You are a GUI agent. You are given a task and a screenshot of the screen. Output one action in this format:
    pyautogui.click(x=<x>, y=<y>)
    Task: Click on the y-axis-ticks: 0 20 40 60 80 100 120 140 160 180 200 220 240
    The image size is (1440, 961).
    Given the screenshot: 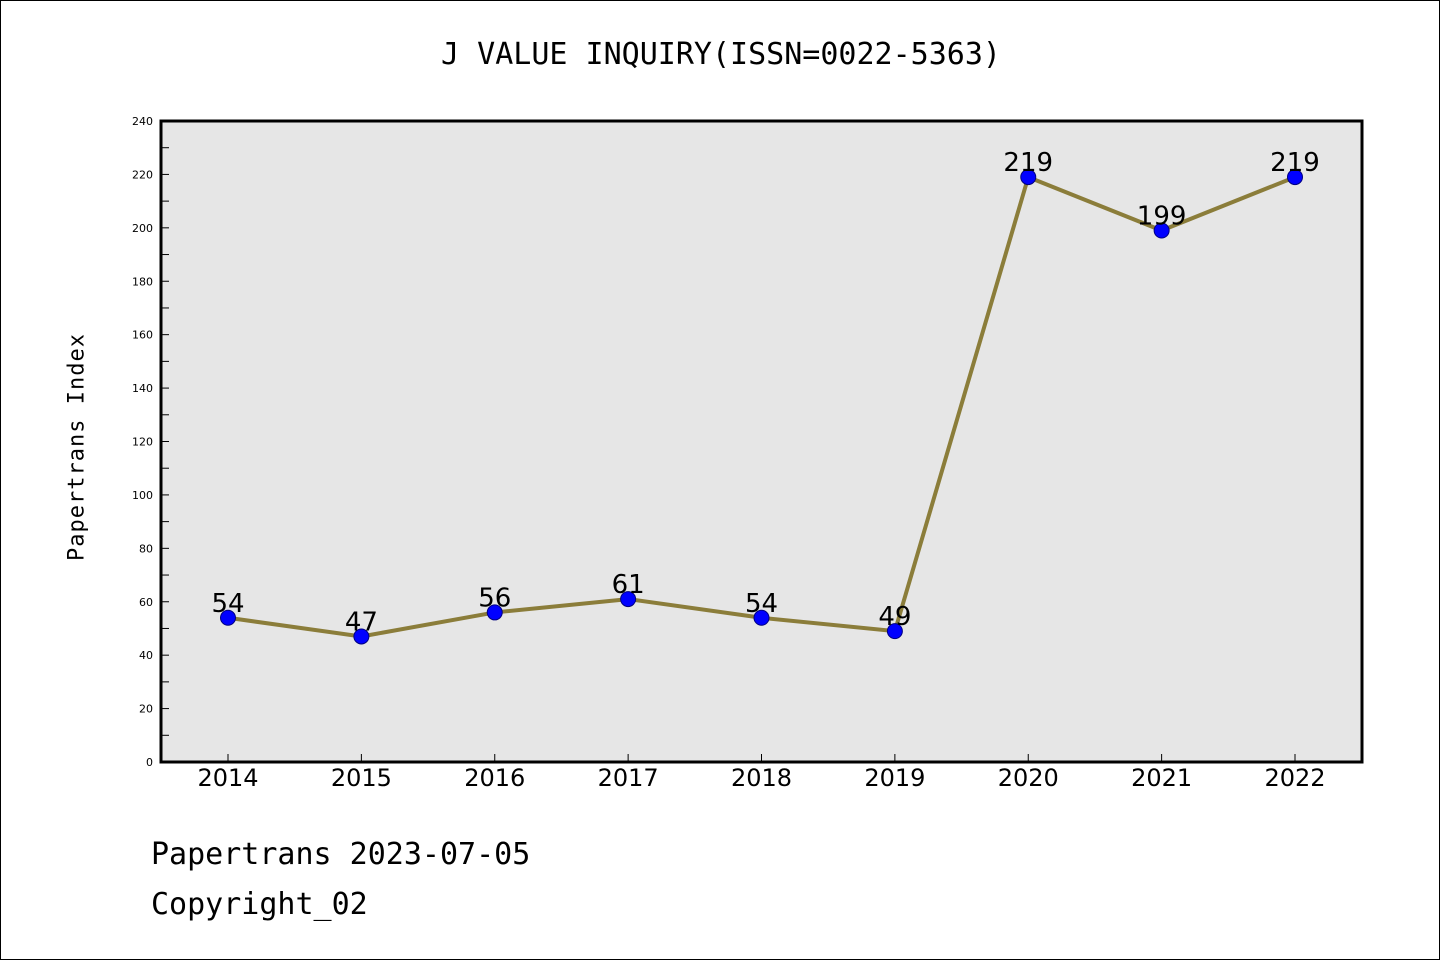 What is the action you would take?
    pyautogui.click(x=150, y=442)
    